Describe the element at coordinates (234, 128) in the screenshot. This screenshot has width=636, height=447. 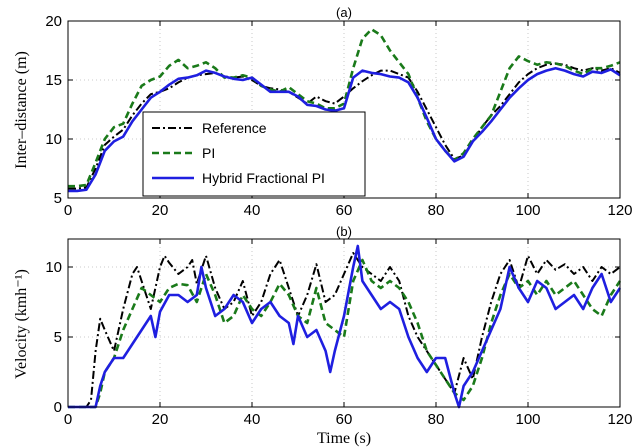
I see `legend-label-reference: Reference` at that location.